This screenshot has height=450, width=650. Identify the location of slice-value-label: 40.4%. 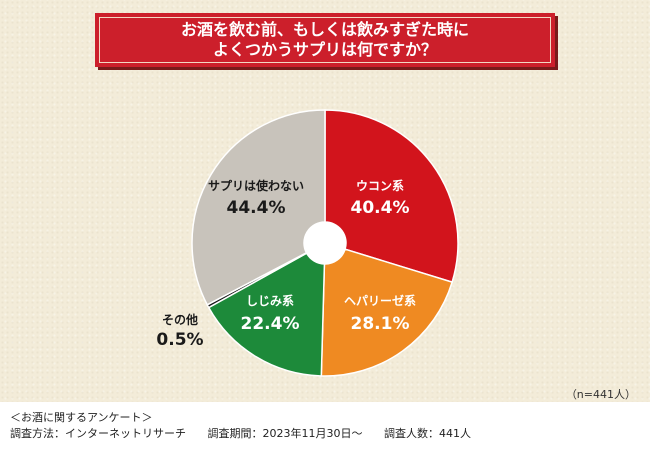
(380, 208).